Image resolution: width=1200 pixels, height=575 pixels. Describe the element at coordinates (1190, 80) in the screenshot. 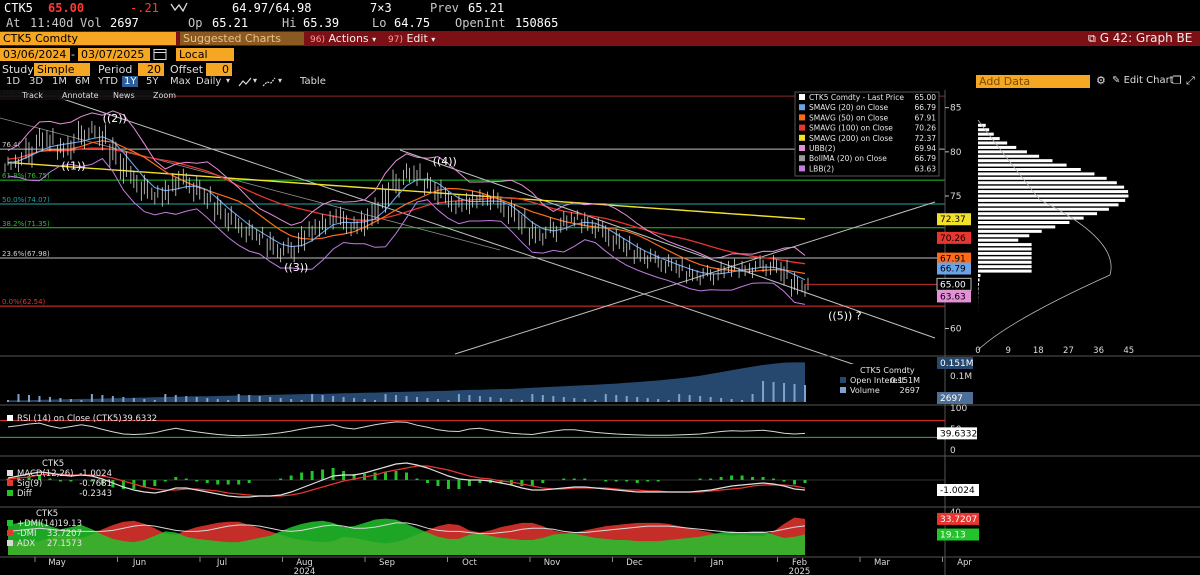

I see `expand-icon: ⤢` at that location.